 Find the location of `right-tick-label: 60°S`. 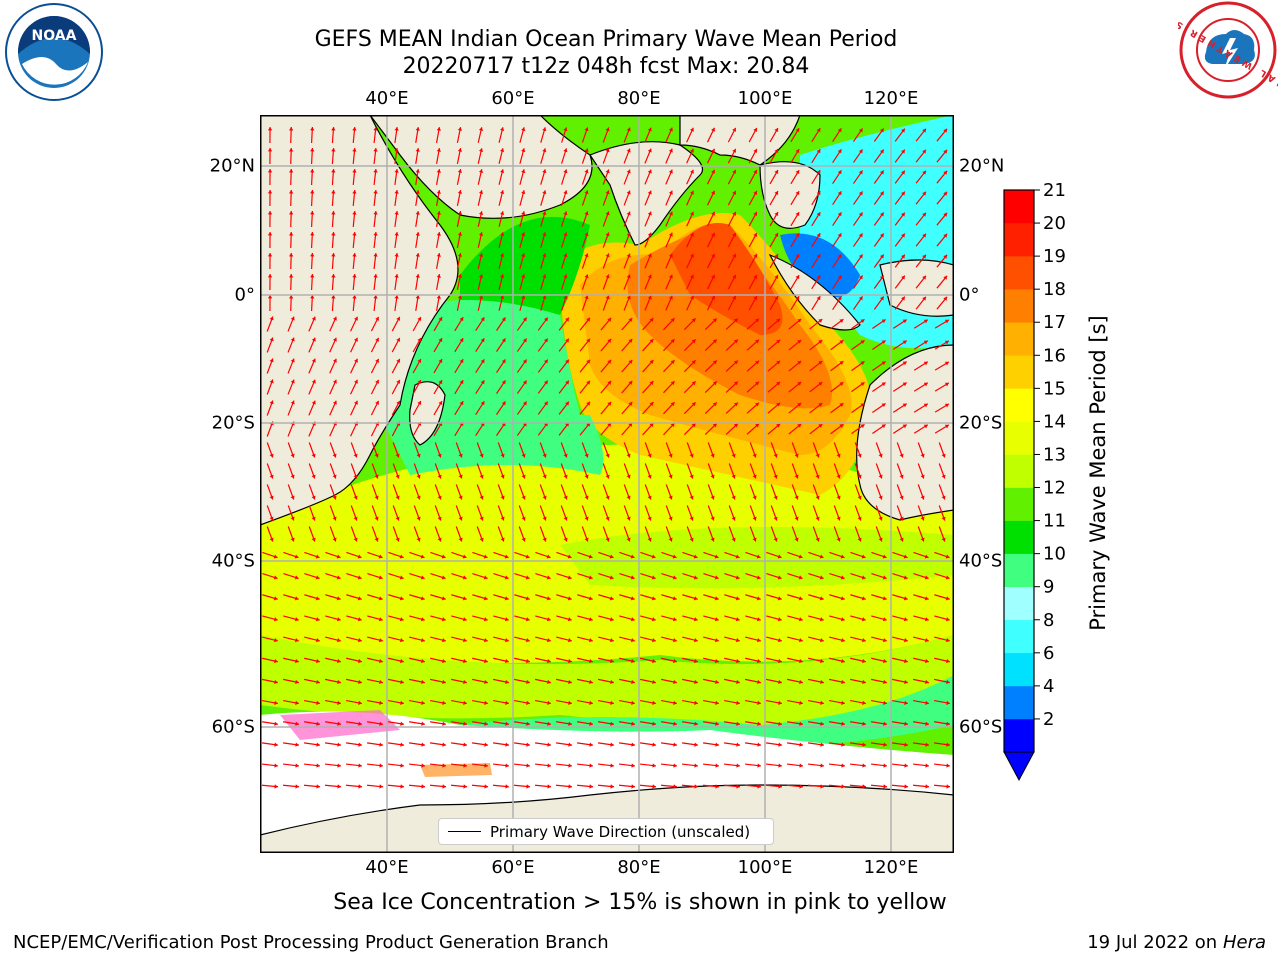

right-tick-label: 60°S is located at coordinates (981, 727).